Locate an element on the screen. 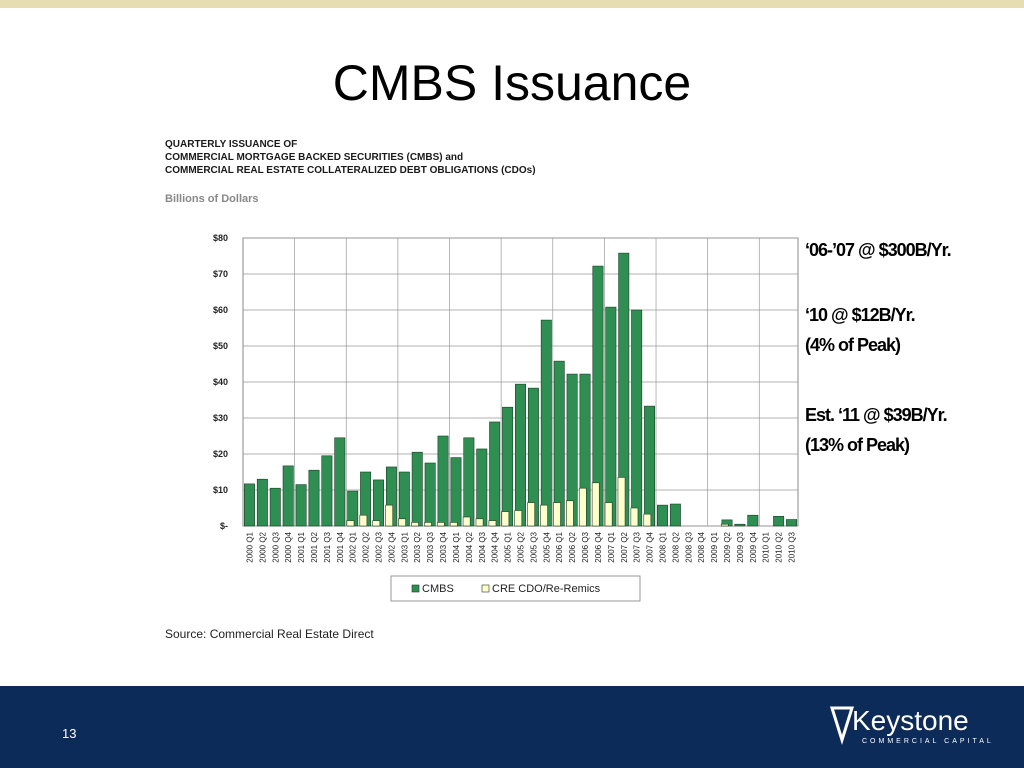  annotation: (4% of Peak) is located at coordinates (853, 345).